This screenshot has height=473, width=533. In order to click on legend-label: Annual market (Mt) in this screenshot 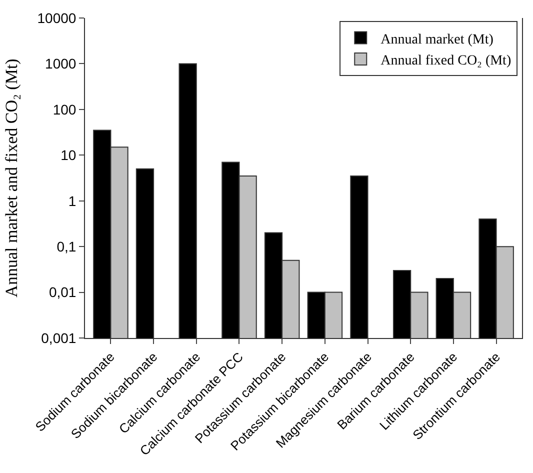, I will do `click(437, 40)`.